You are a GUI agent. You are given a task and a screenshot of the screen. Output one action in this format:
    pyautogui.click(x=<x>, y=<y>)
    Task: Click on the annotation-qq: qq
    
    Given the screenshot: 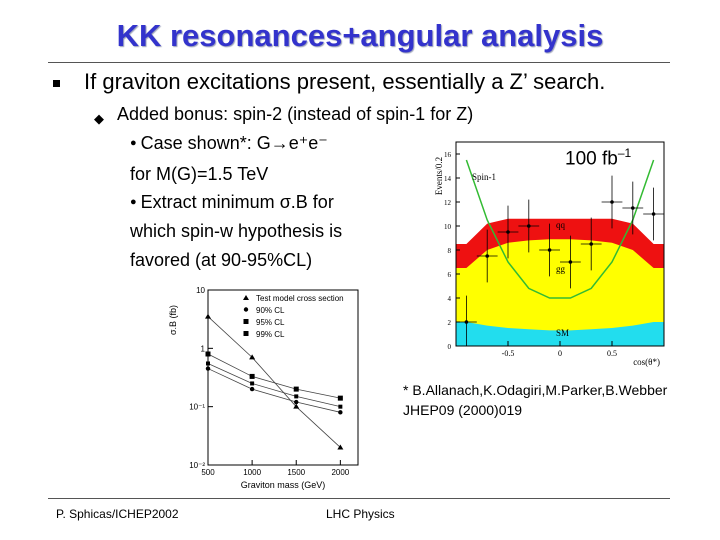 What is the action you would take?
    pyautogui.click(x=561, y=225)
    